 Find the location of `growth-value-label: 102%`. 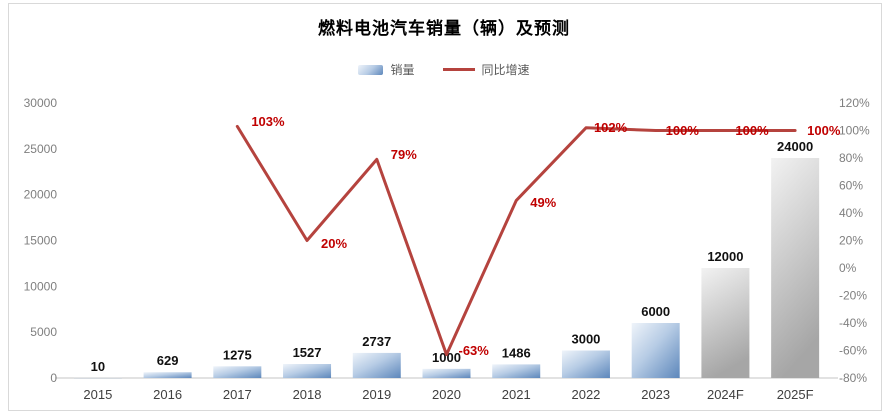

growth-value-label: 102% is located at coordinates (611, 127).